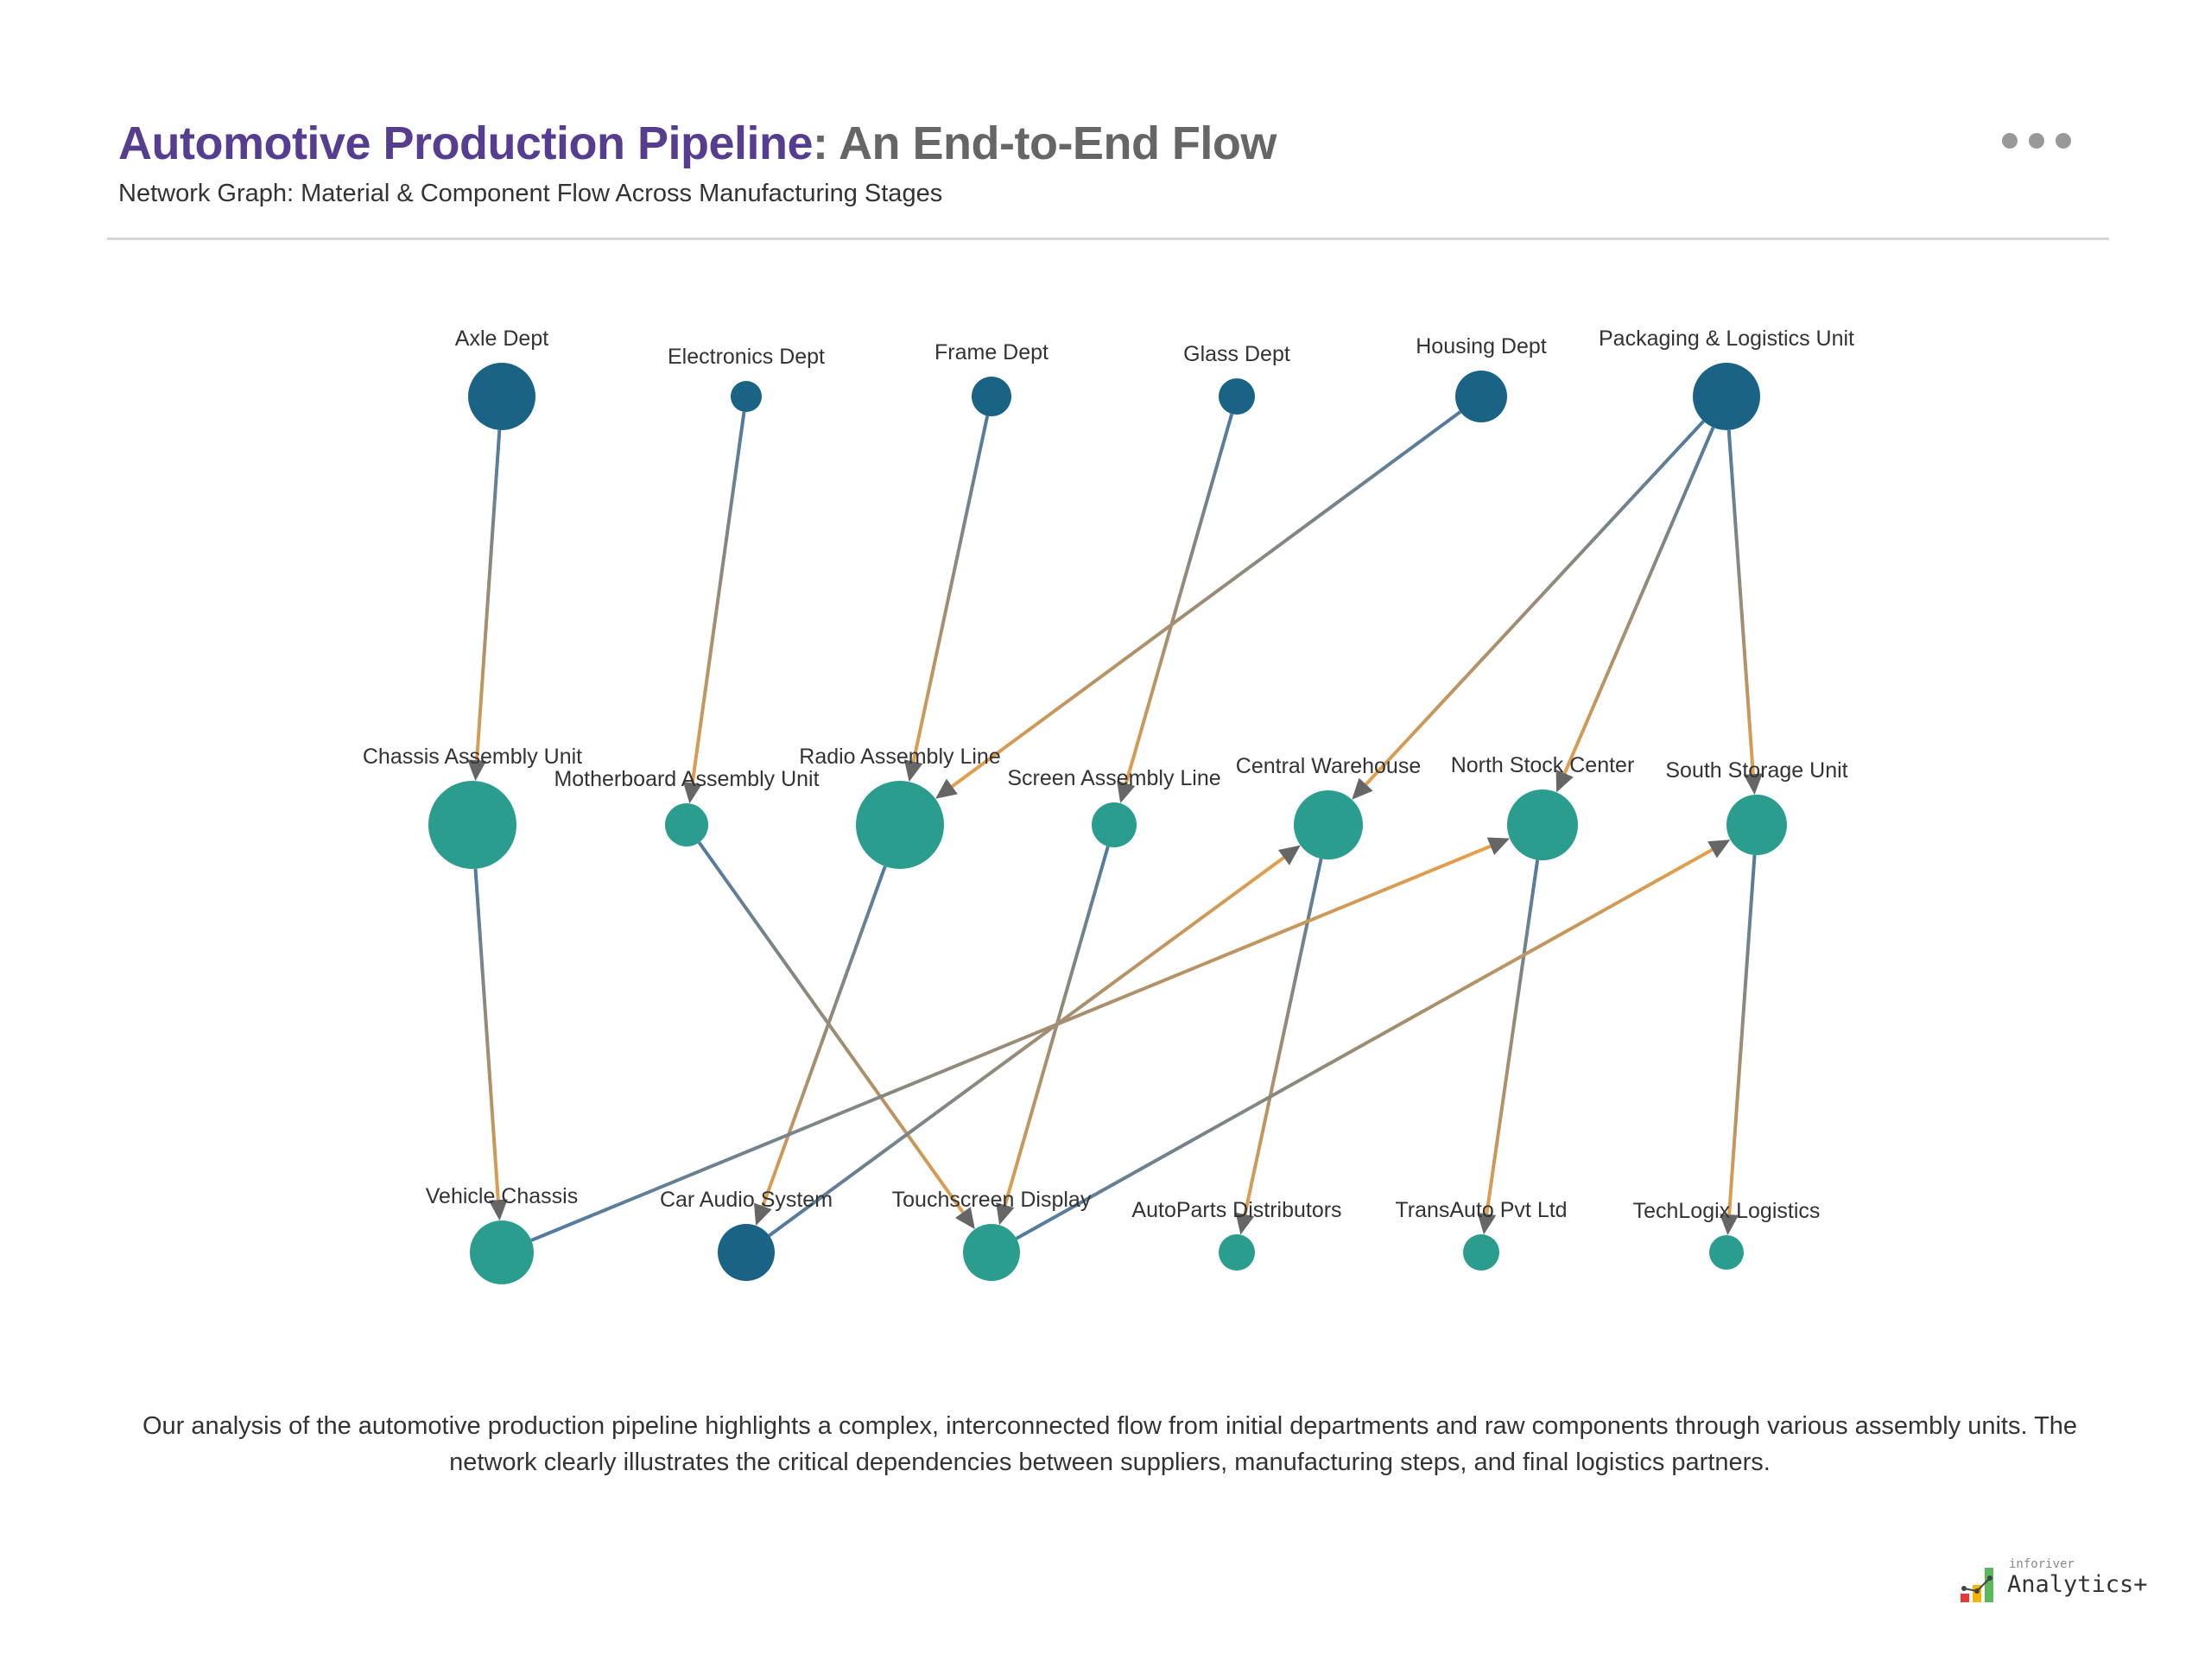 The height and width of the screenshot is (1680, 2211). I want to click on node-south, so click(1756, 825).